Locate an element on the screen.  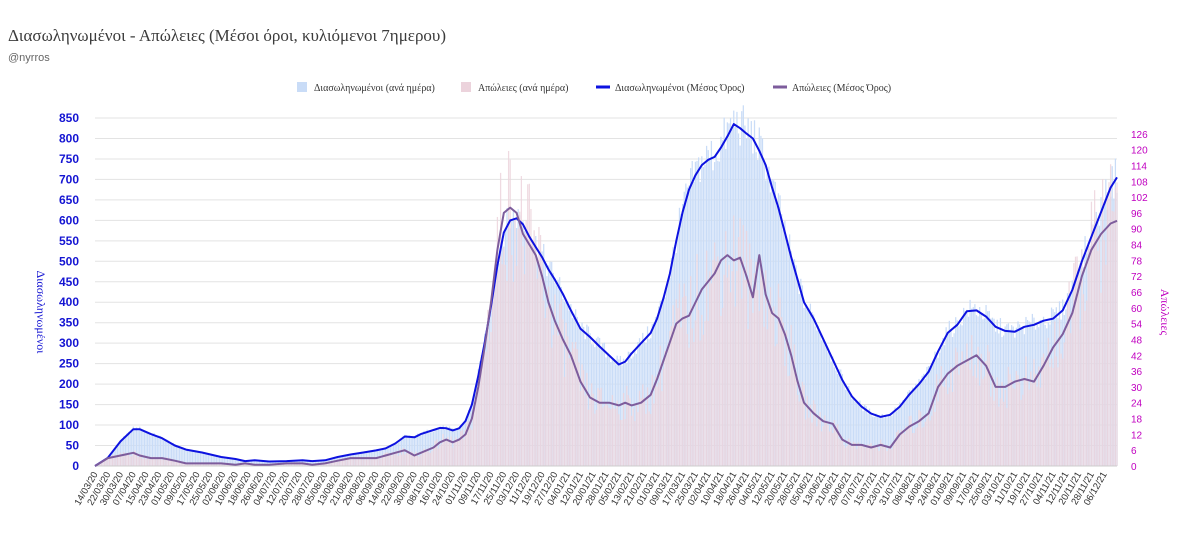
legend-item: Απώλειες (Μέσος Όρος) is located at coordinates (832, 88).